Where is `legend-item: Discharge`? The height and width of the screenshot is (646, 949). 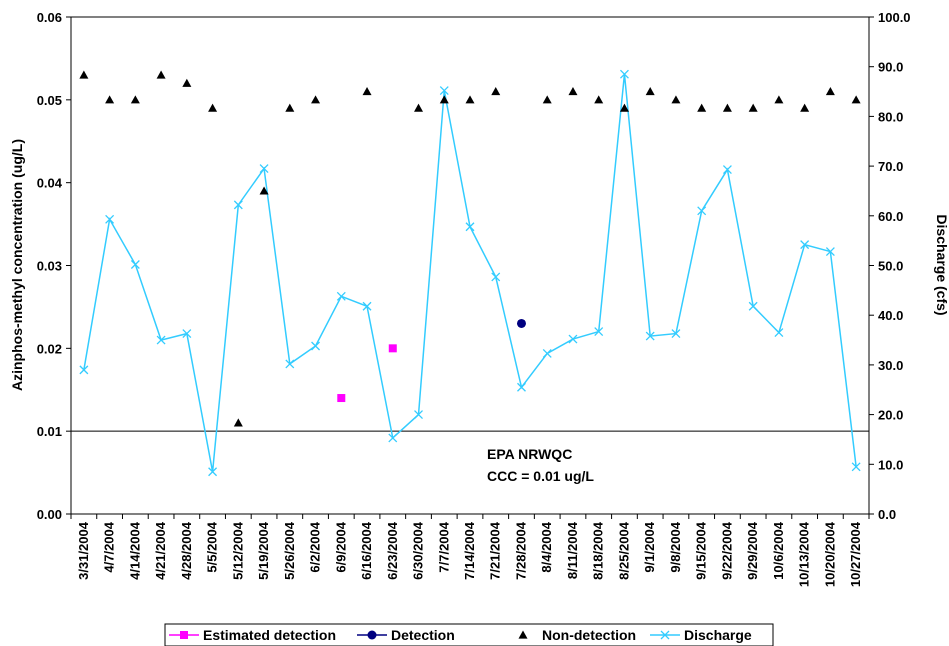
legend-item: Discharge is located at coordinates (701, 635).